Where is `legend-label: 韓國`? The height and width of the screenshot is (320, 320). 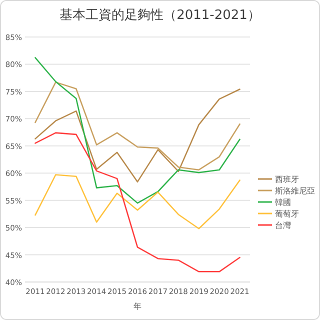
legend-label: 韓國 is located at coordinates (283, 202).